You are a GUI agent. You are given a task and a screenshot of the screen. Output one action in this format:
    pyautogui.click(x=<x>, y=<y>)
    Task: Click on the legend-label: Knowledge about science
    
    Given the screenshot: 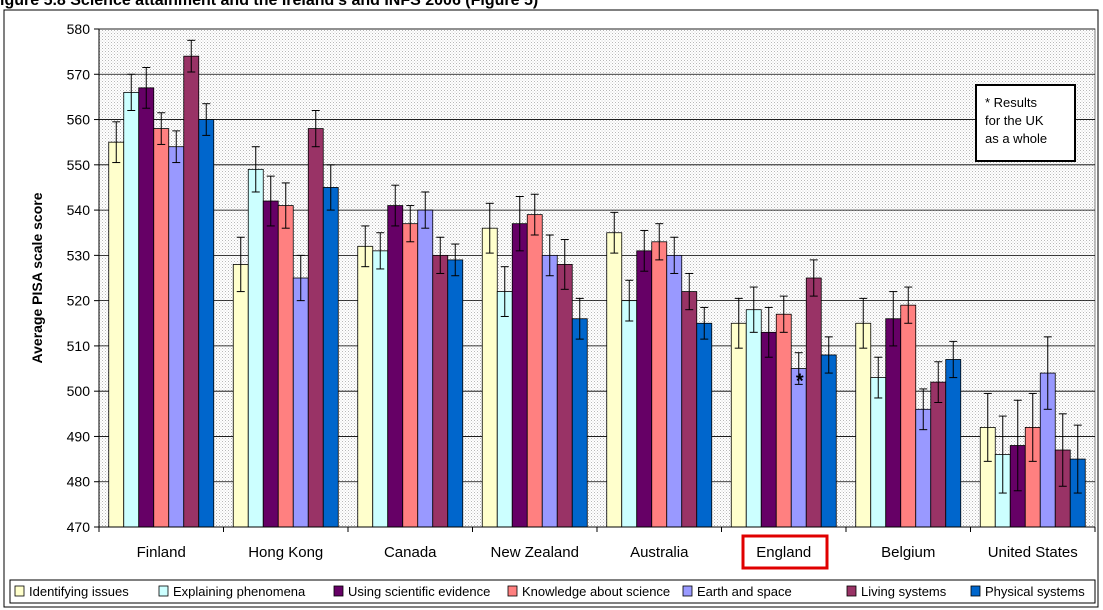 What is the action you would take?
    pyautogui.click(x=596, y=591)
    